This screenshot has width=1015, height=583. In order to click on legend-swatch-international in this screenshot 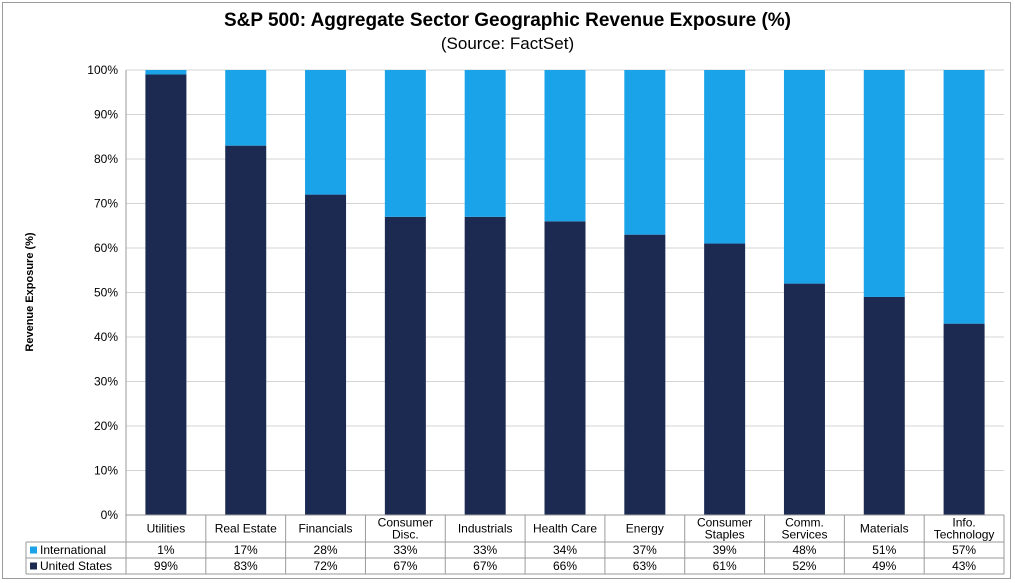, I will do `click(33, 550)`.